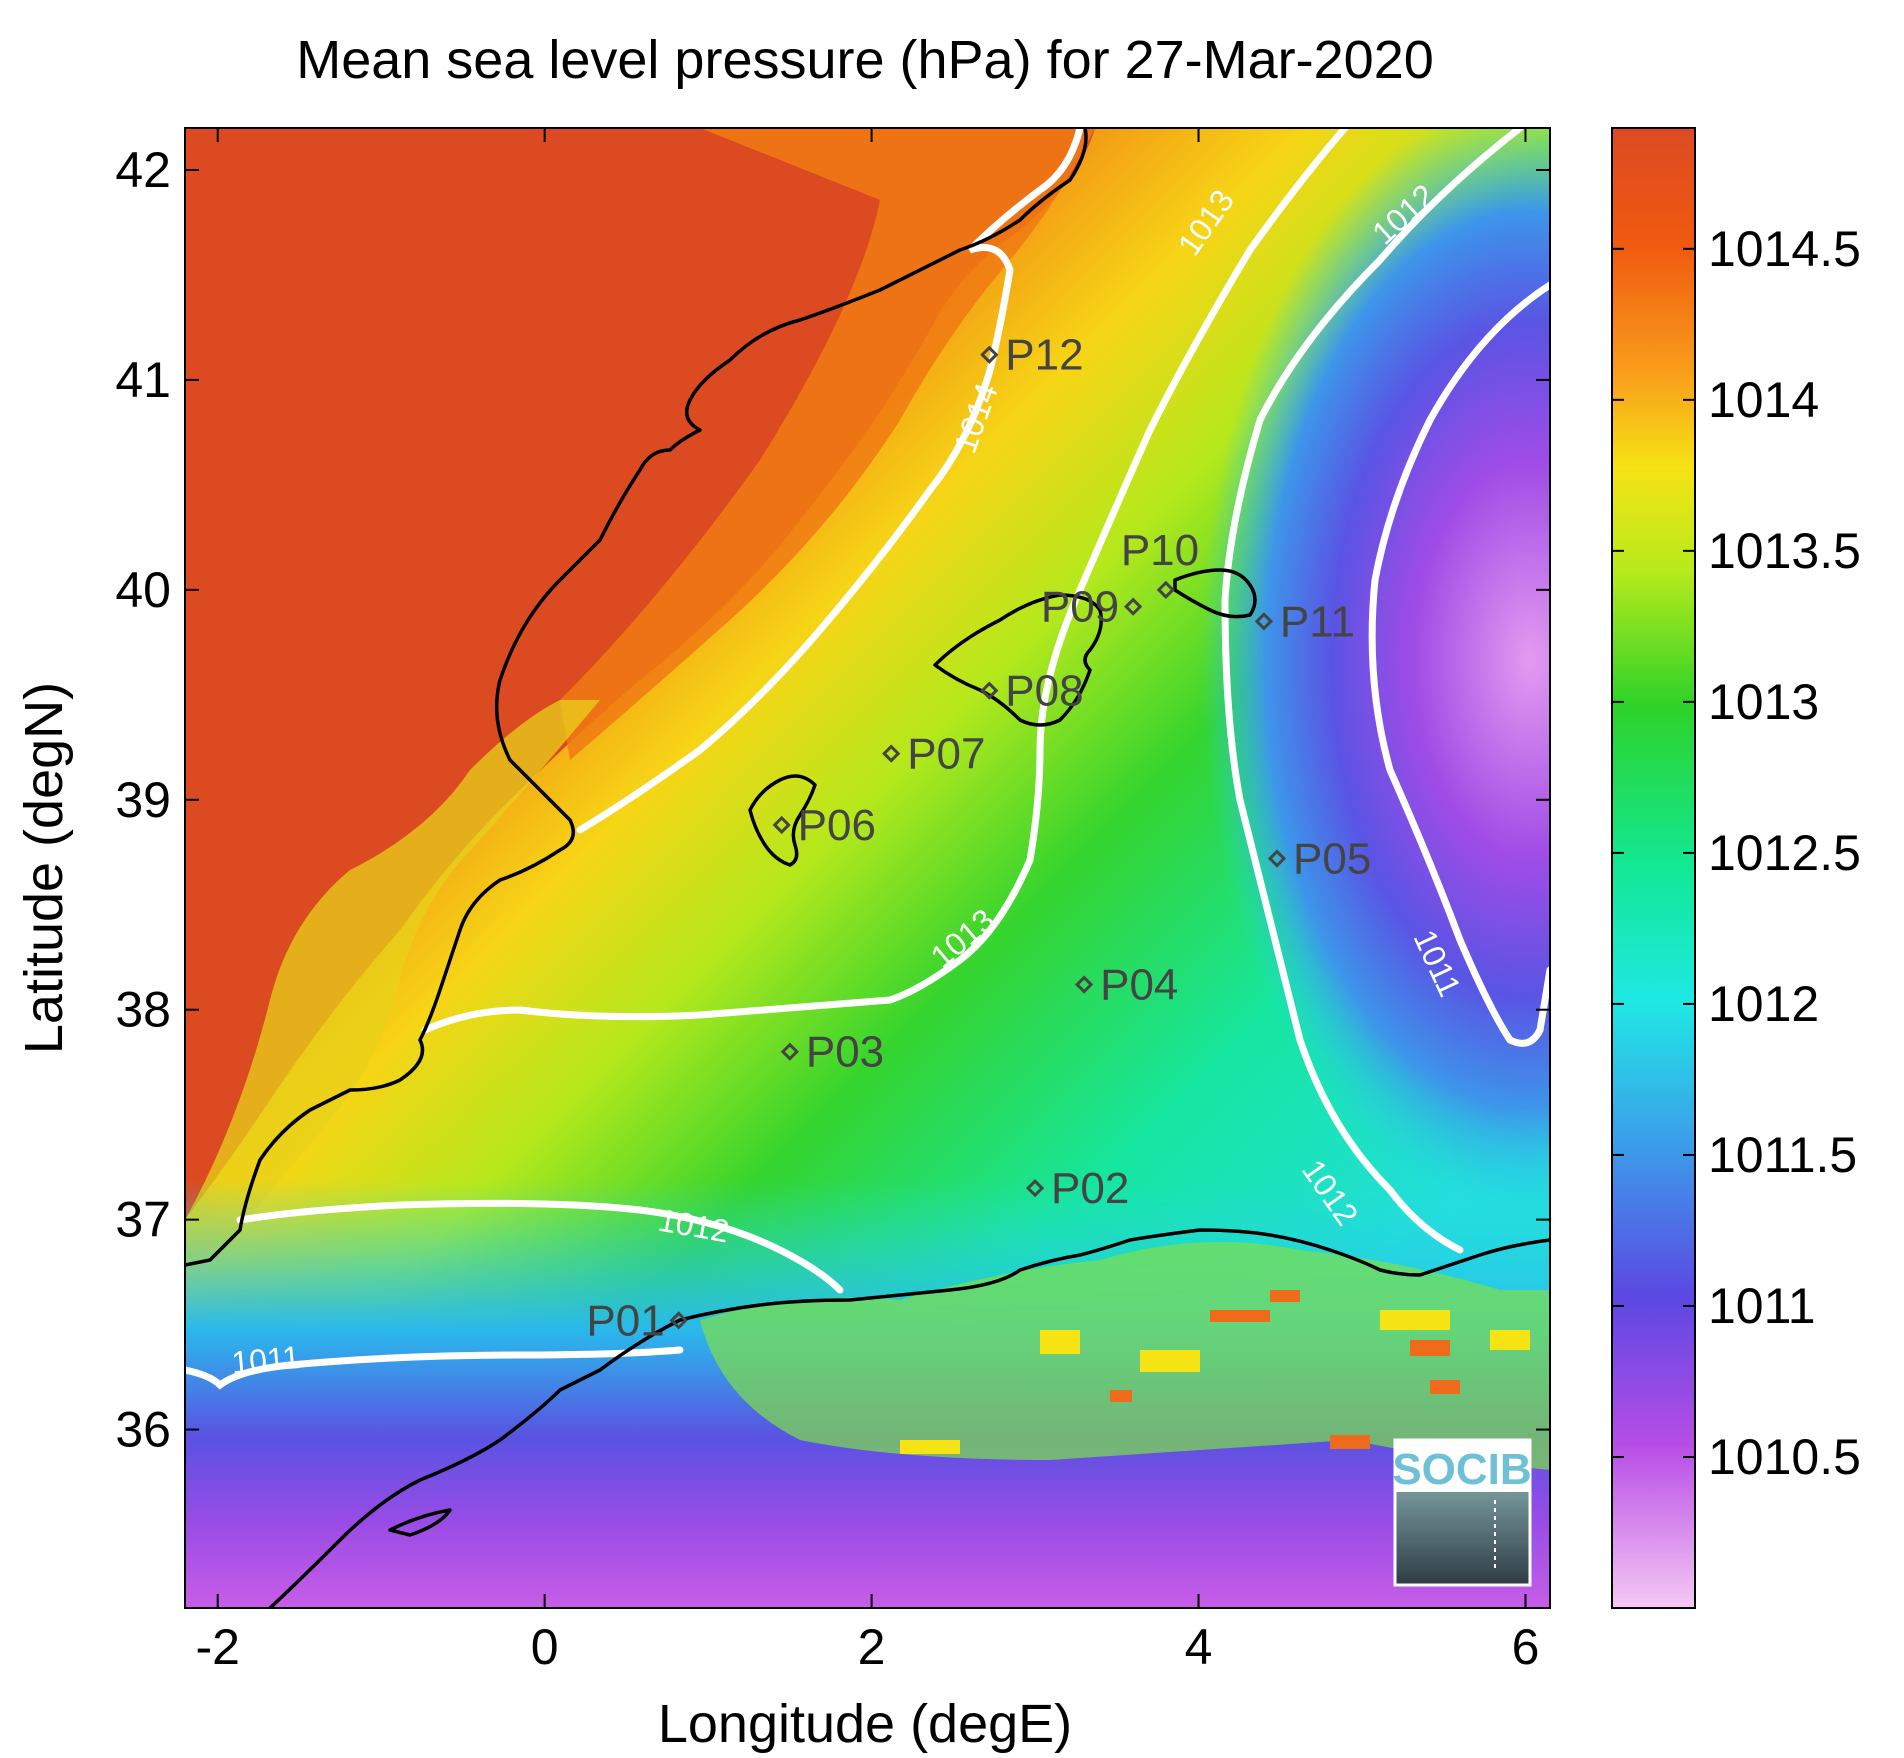  Describe the element at coordinates (1285, 1369) in the screenshot. I see `africa-hot-spots` at that location.